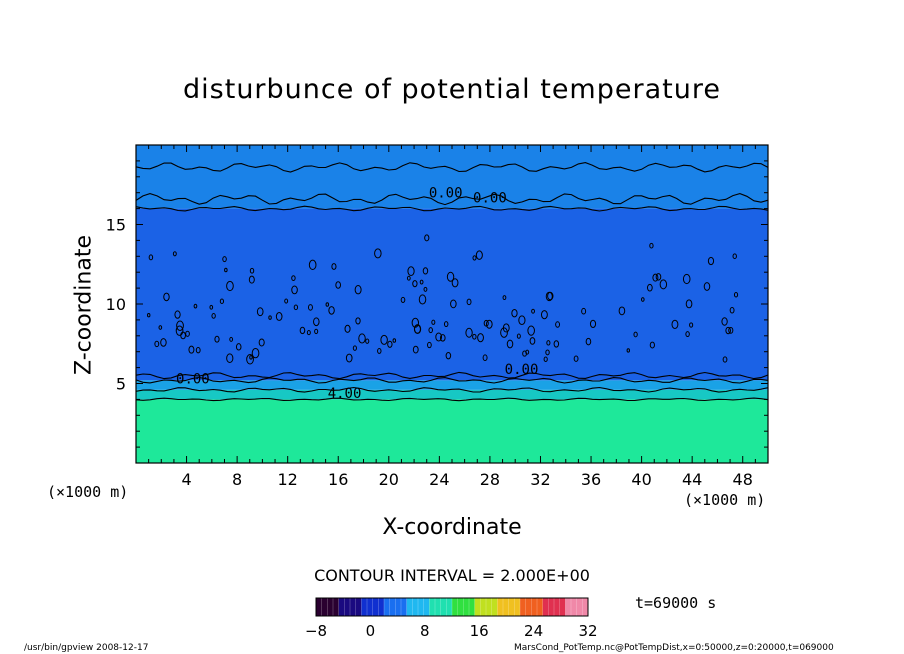 The width and height of the screenshot is (904, 654). Describe the element at coordinates (692, 479) in the screenshot. I see `x-tick-label: 44` at that location.